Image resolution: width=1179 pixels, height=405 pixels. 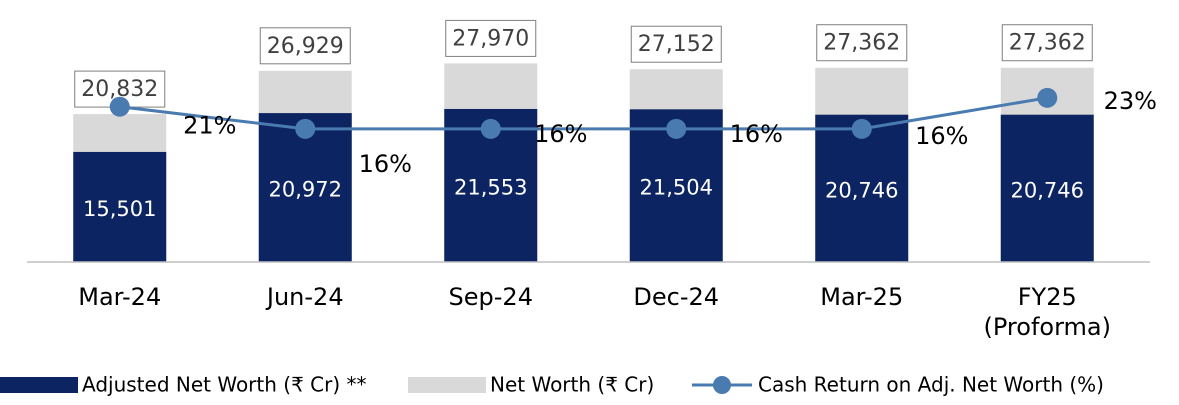 What do you see at coordinates (120, 297) in the screenshot?
I see `x-tick-label: Mar-24` at bounding box center [120, 297].